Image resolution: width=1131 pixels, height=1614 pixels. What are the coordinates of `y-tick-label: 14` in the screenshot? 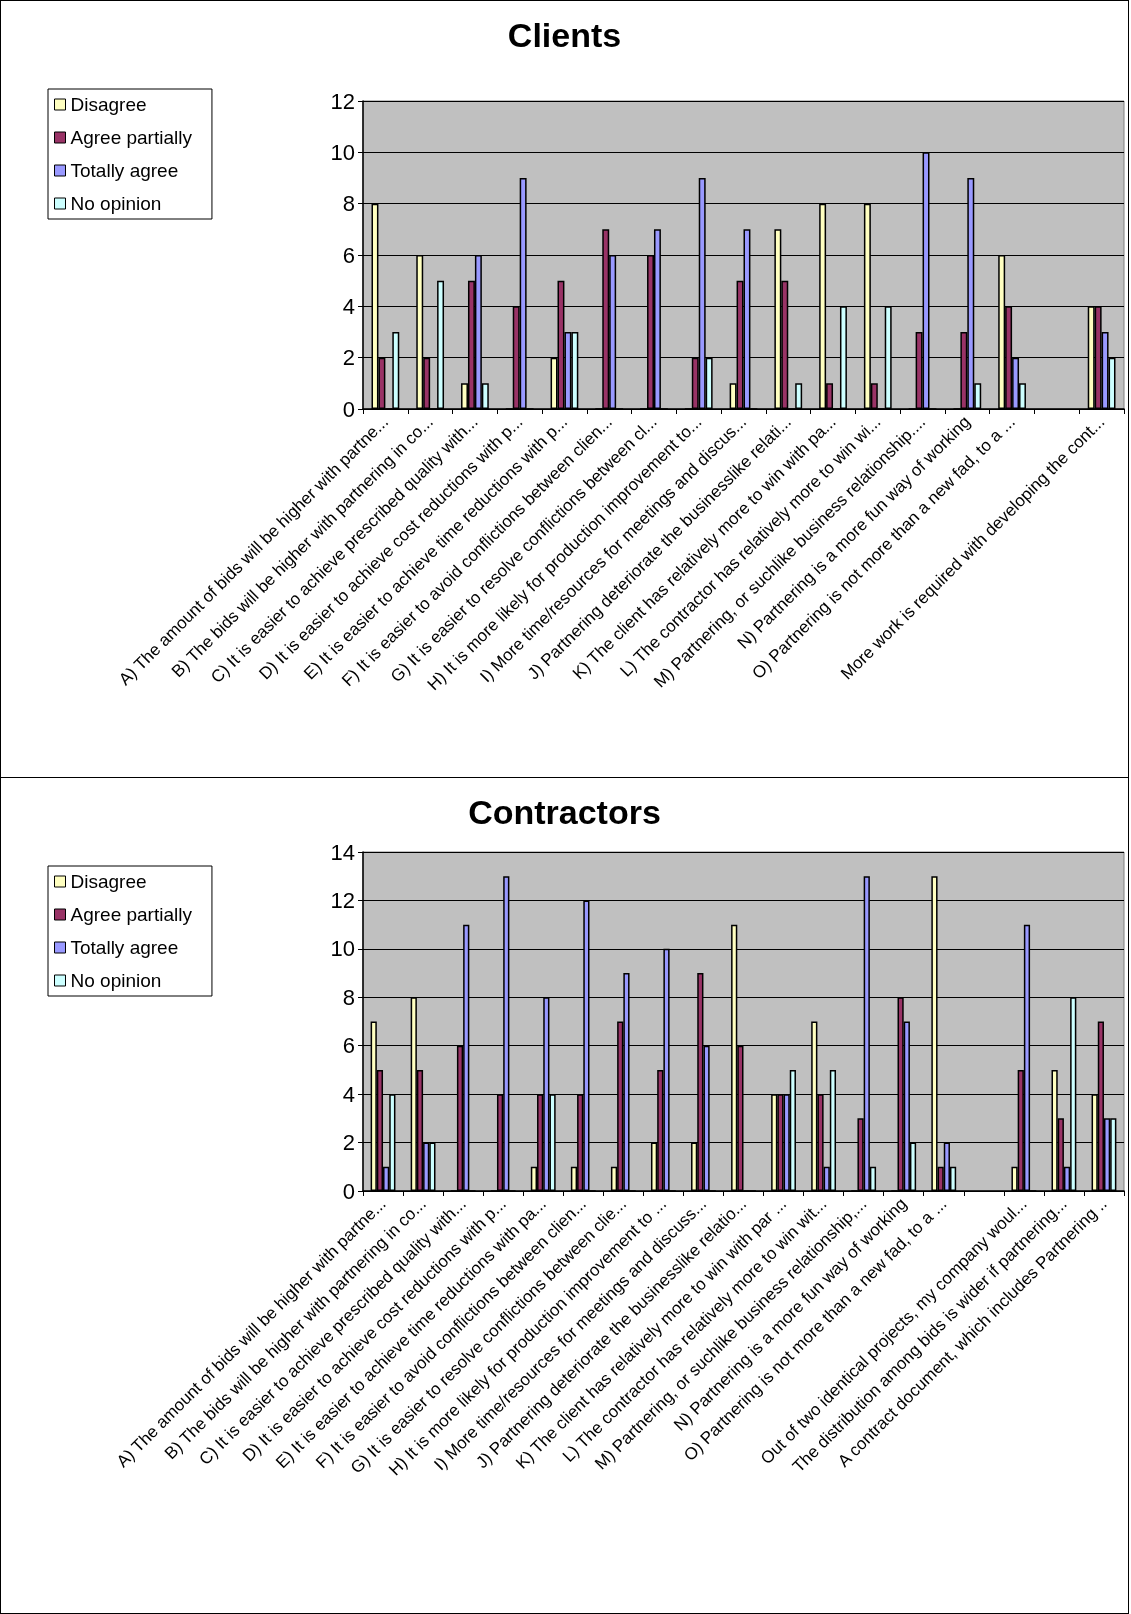 It's located at (342, 852).